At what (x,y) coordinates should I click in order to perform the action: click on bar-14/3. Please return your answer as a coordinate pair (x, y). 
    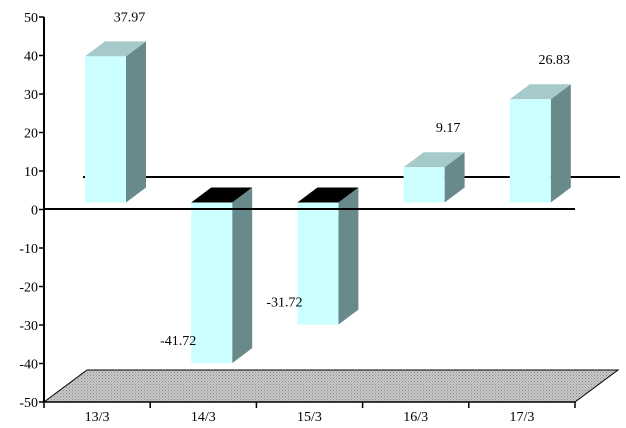
    Looking at the image, I should click on (222, 275).